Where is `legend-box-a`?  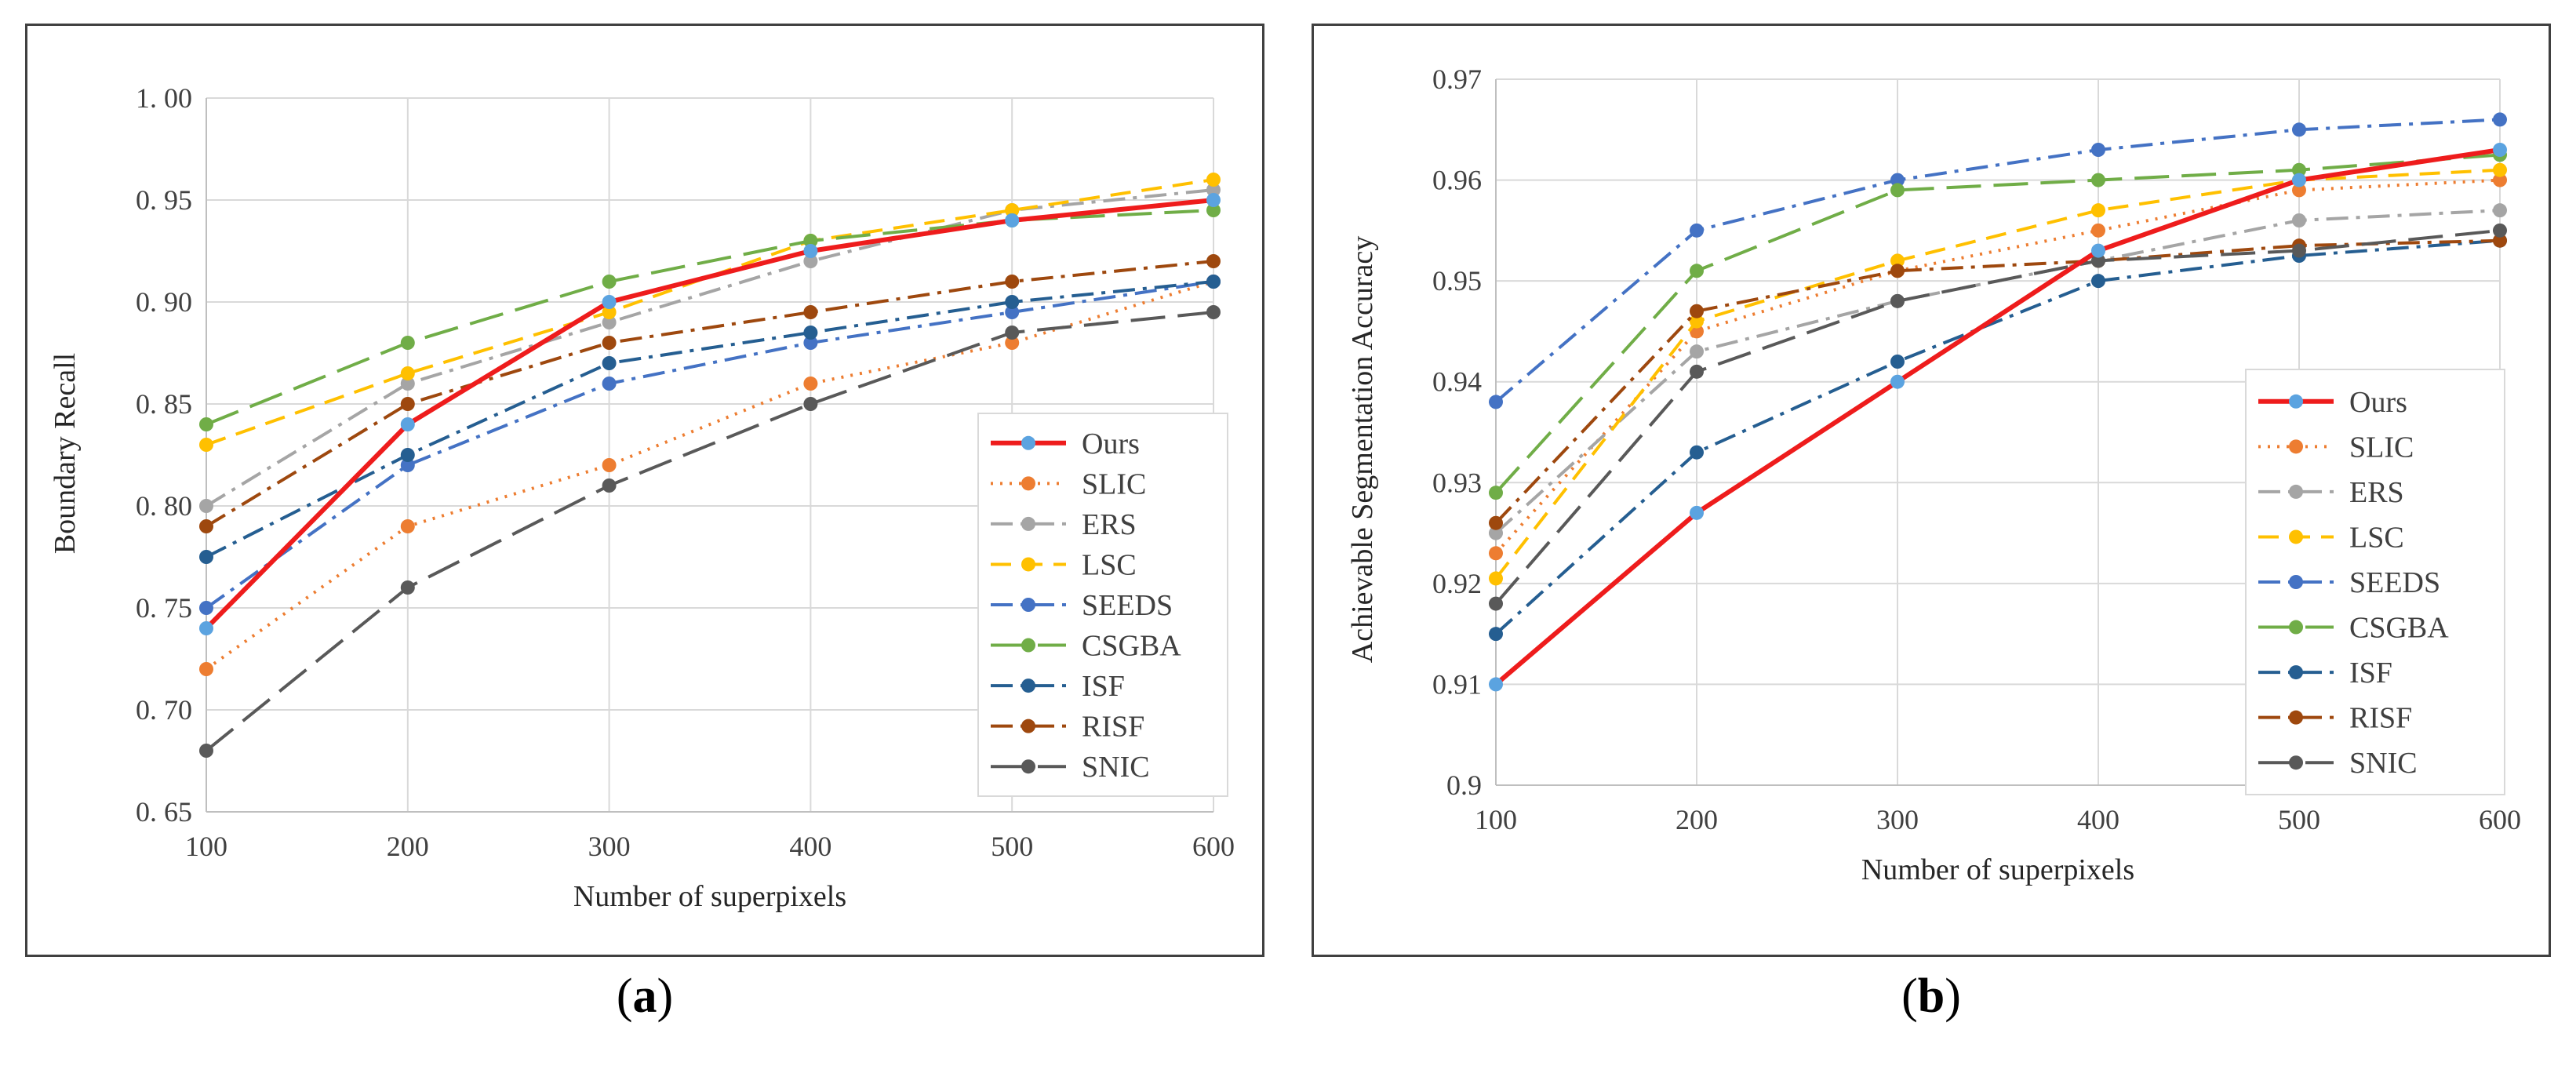 legend-box-a is located at coordinates (1102, 605).